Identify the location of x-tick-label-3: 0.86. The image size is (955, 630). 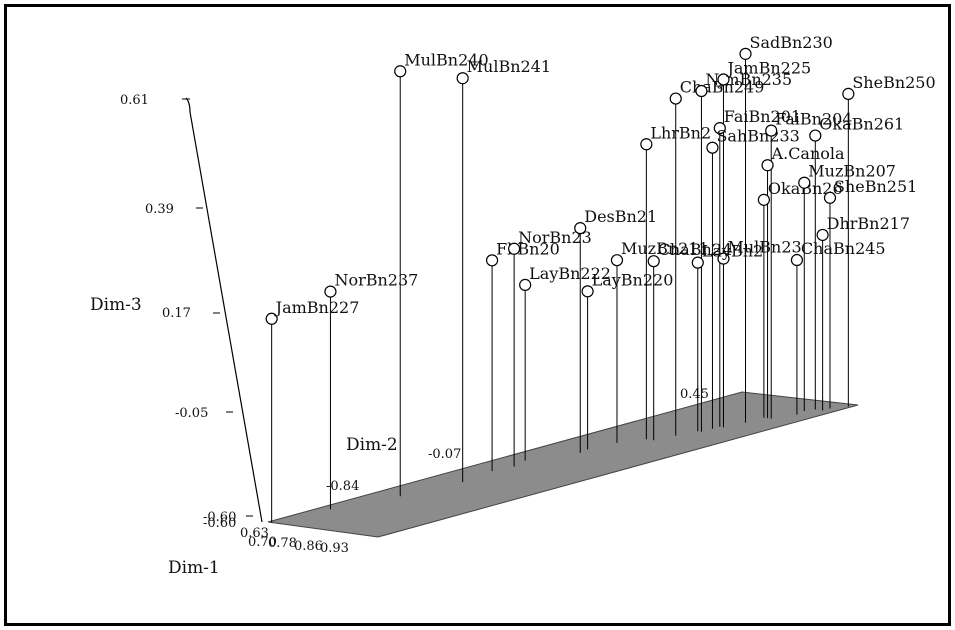
(308, 546).